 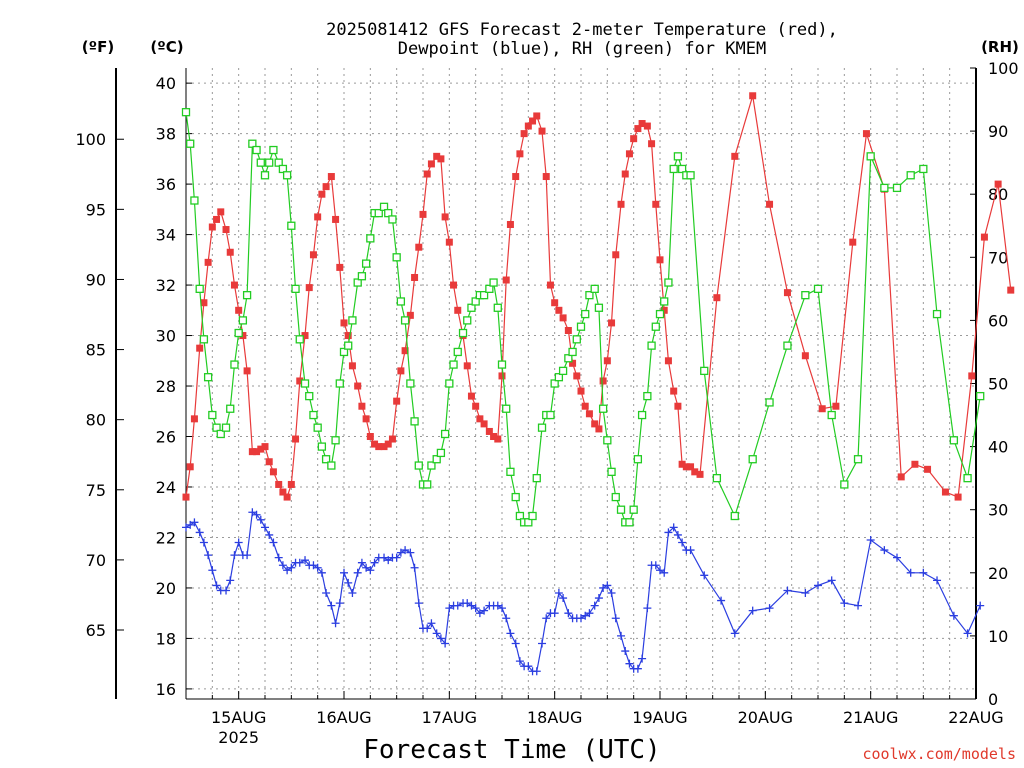 I want to click on x-axis-label: Forecast Time (UTC), so click(x=511, y=750).